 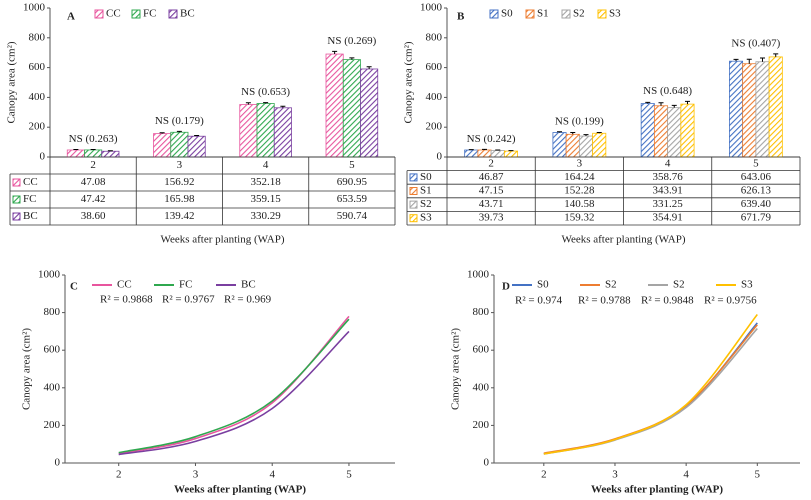 What do you see at coordinates (461, 17) in the screenshot?
I see `panel-label: B` at bounding box center [461, 17].